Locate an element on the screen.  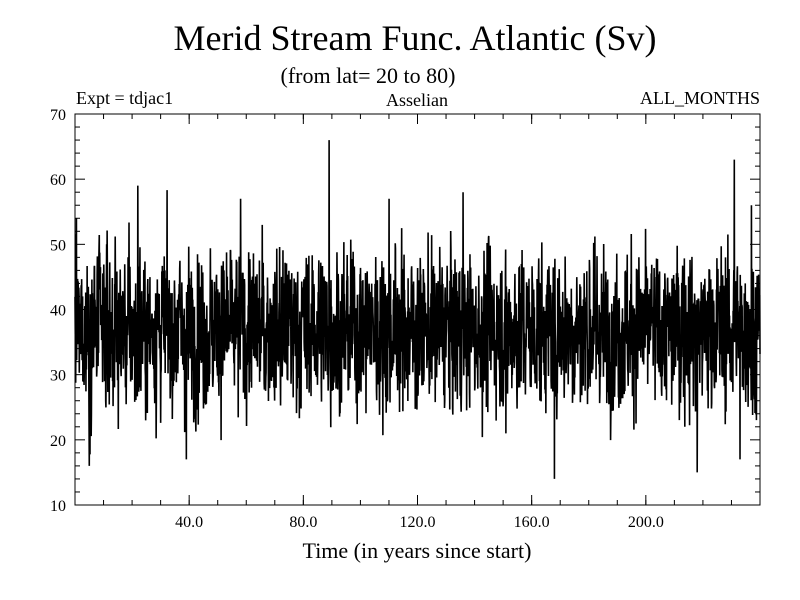
x-tick-label: 80.0 is located at coordinates (303, 522).